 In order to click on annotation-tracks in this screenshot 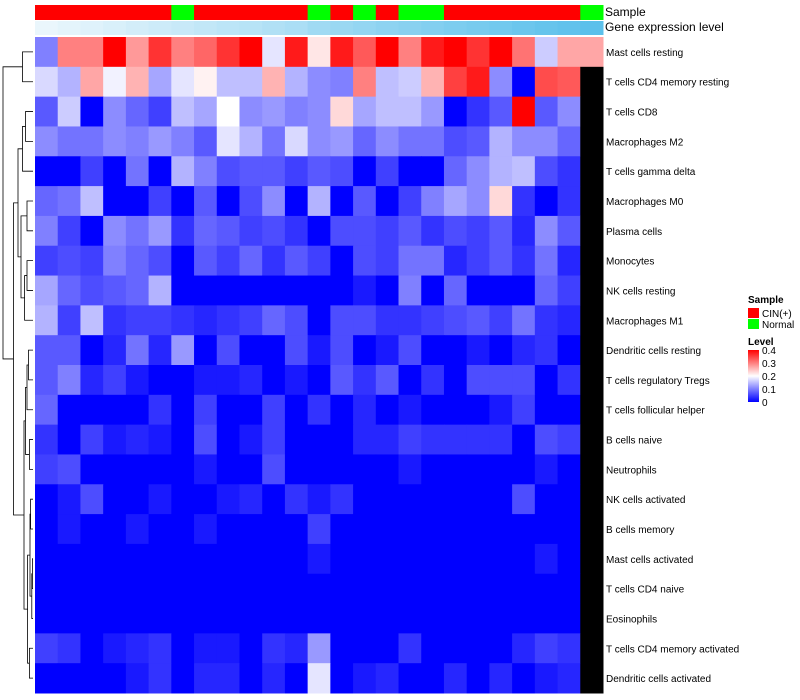, I will do `click(319, 20)`.